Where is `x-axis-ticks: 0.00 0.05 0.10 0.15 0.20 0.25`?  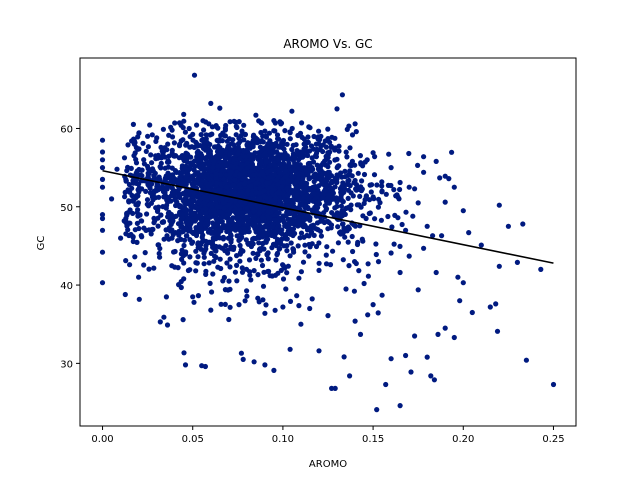 x-axis-ticks: 0.00 0.05 0.10 0.15 0.20 0.25 is located at coordinates (328, 435).